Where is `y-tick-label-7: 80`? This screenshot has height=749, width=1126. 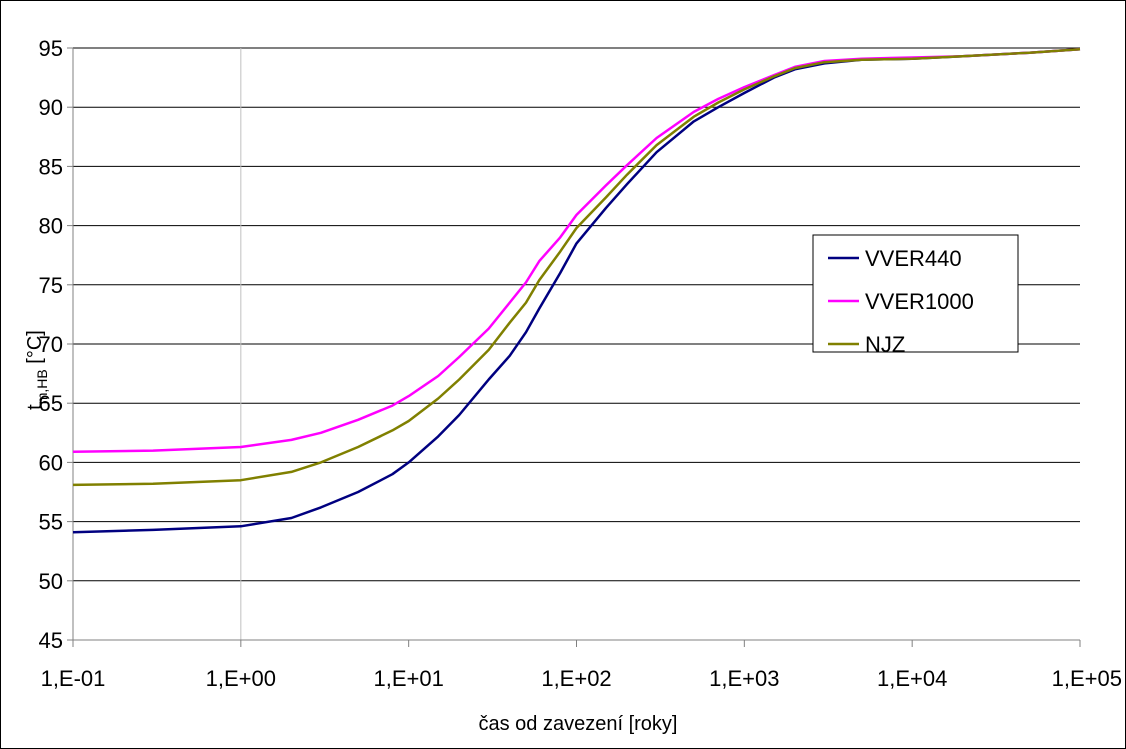 y-tick-label-7: 80 is located at coordinates (51, 226).